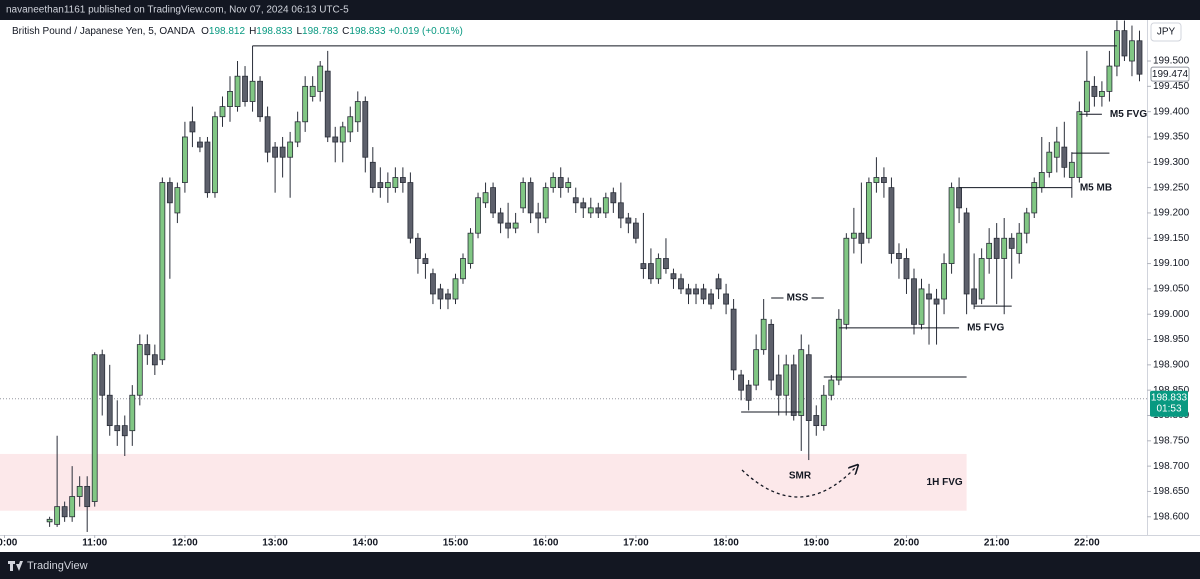 Image resolution: width=1200 pixels, height=579 pixels. What do you see at coordinates (600, 10) in the screenshot?
I see `top-bar` at bounding box center [600, 10].